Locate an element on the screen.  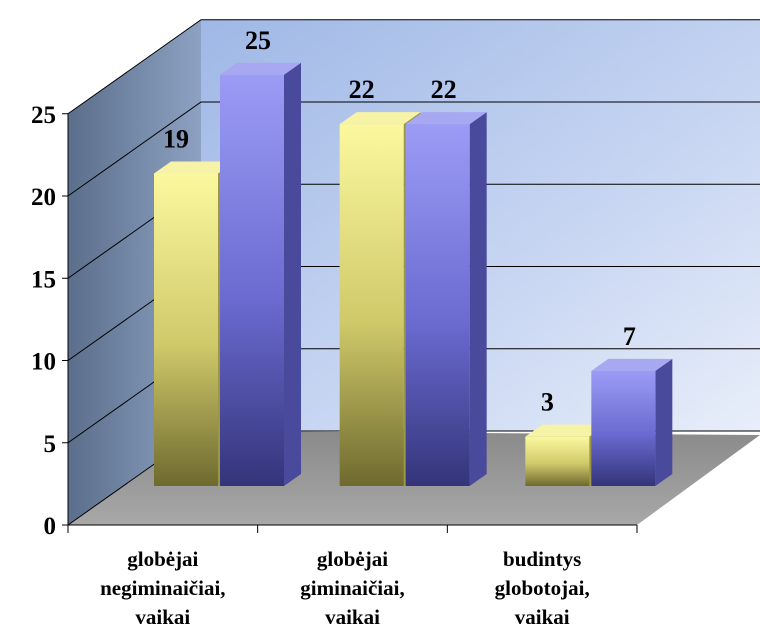
x-category-label: giminaičiai, is located at coordinates (352, 588).